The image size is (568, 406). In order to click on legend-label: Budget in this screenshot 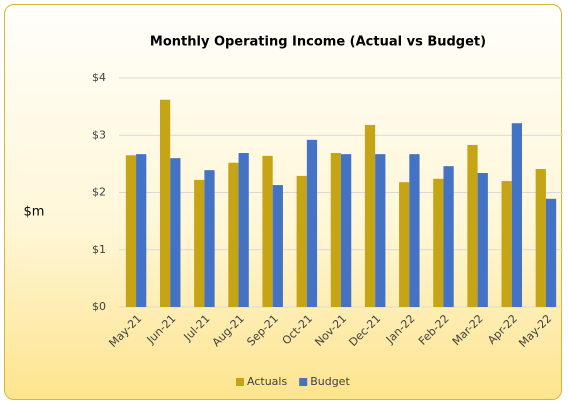, I will do `click(330, 381)`.